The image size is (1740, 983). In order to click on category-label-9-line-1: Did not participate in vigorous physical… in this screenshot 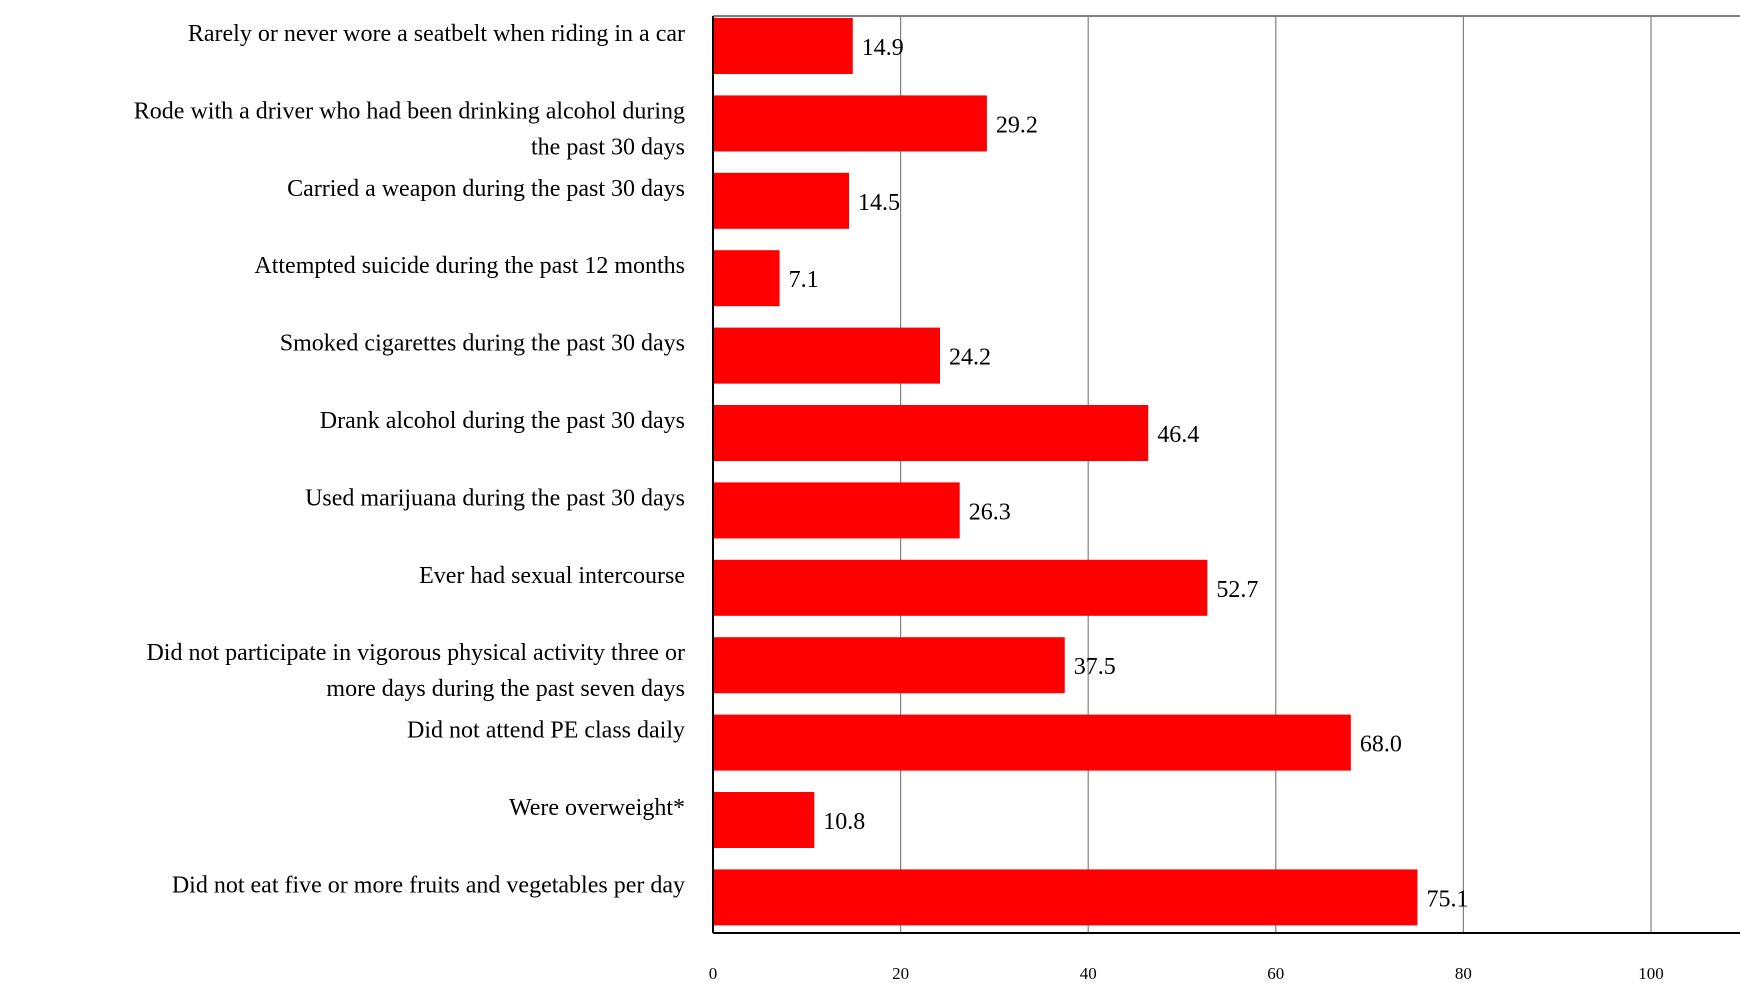, I will do `click(415, 653)`.